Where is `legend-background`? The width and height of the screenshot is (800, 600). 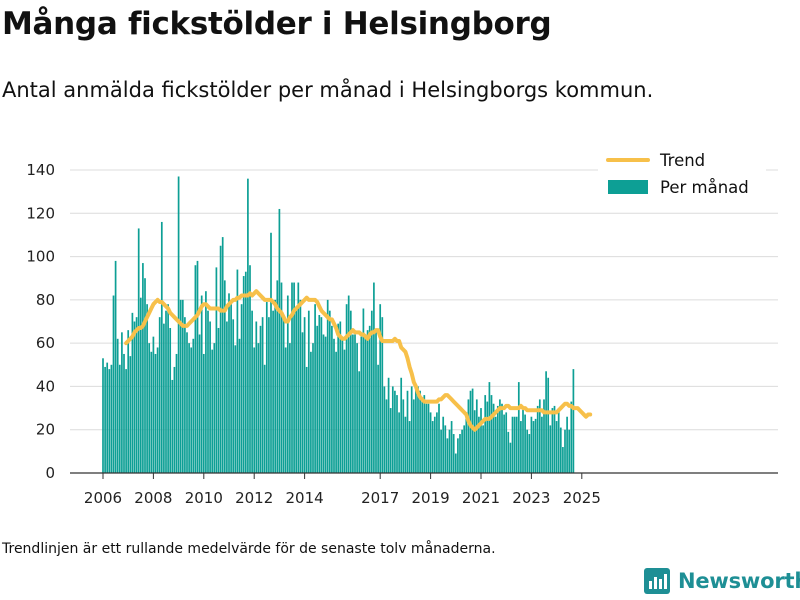 legend-background is located at coordinates (682, 176).